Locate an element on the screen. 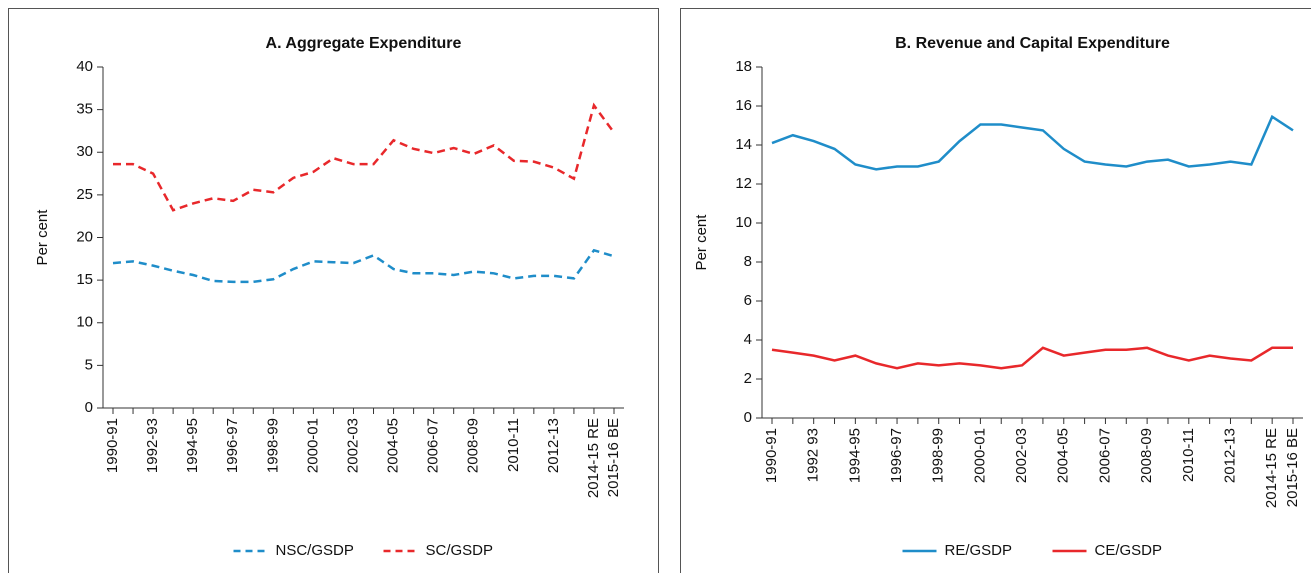 The height and width of the screenshot is (573, 1311). y-tick-label: 25 is located at coordinates (84, 194).